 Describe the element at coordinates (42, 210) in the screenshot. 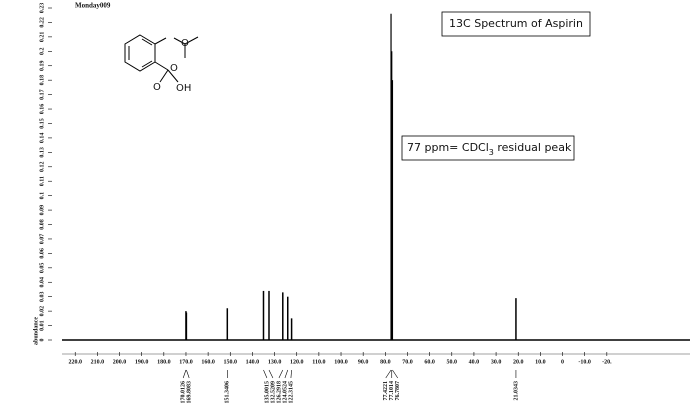

I see `y-tick-label: 0.09` at that location.